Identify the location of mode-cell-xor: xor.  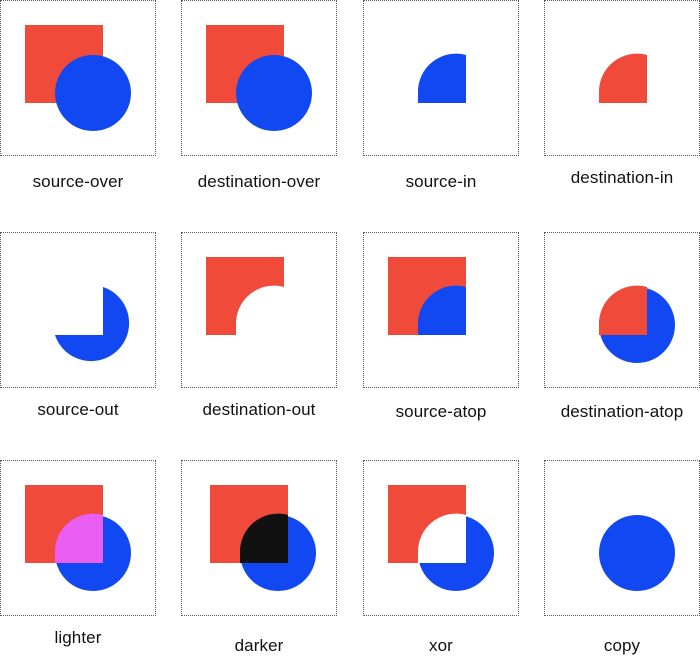
(441, 565).